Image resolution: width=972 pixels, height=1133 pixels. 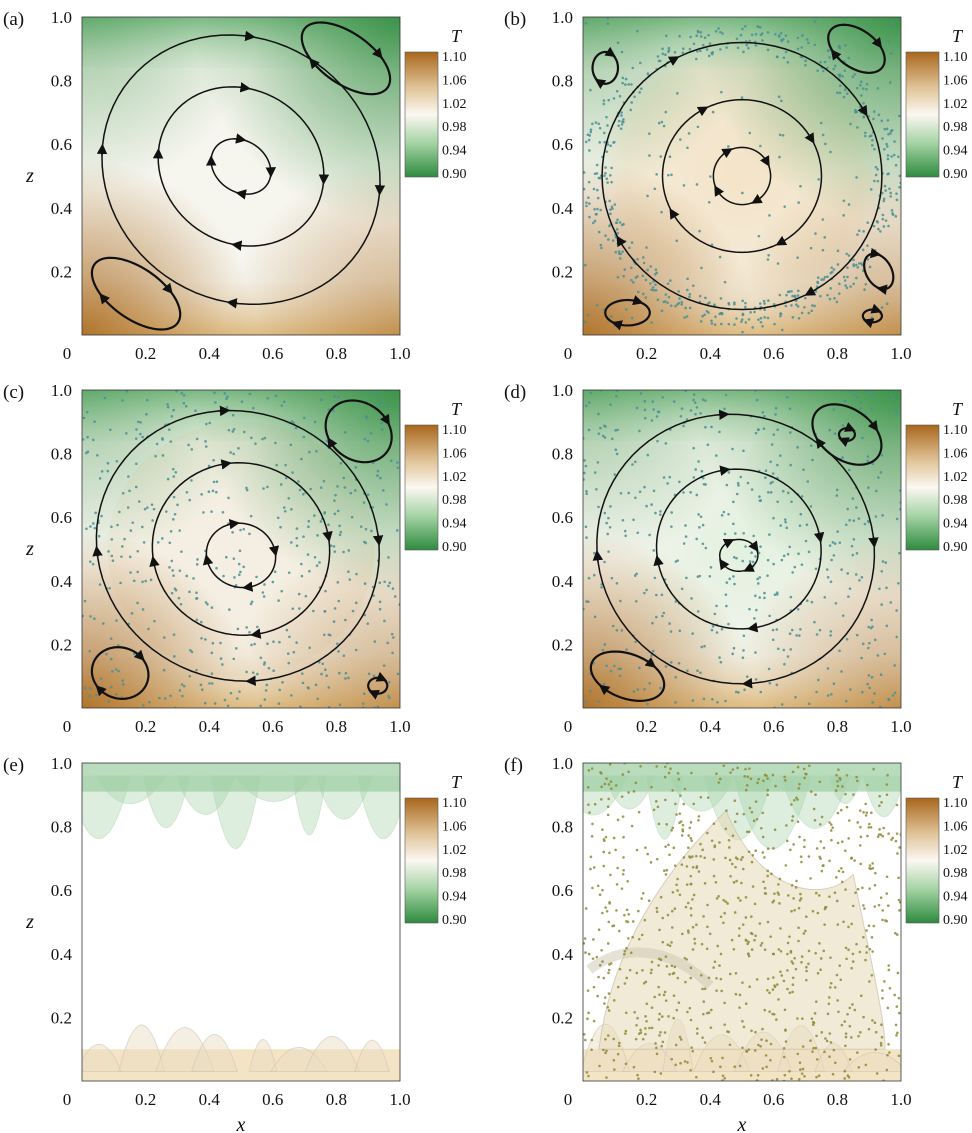 I want to click on panel-label: (c), so click(x=13, y=392).